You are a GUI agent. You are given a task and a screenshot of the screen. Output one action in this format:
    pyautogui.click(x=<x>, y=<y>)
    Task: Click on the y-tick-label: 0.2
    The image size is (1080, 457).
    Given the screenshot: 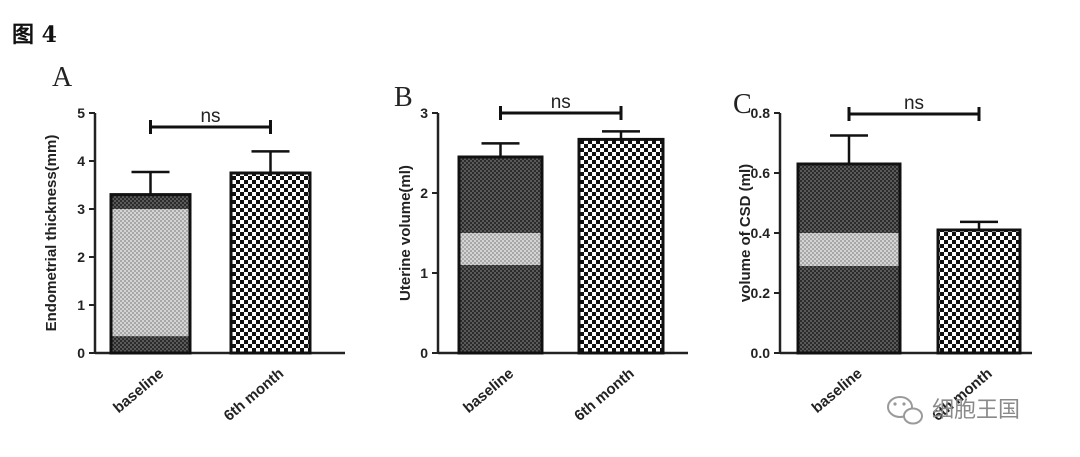 What is the action you would take?
    pyautogui.click(x=761, y=293)
    